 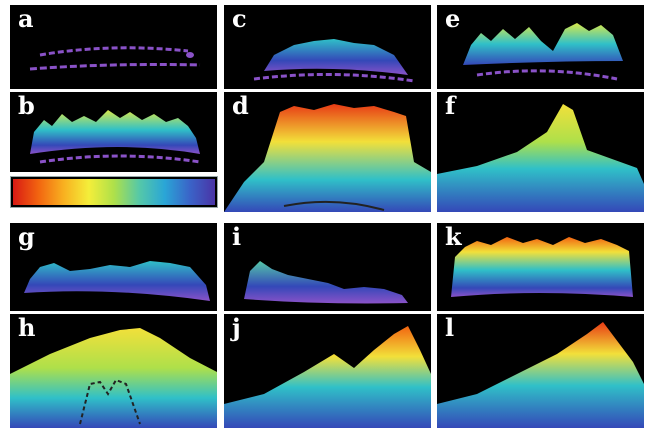 What do you see at coordinates (239, 19) in the screenshot?
I see `panel-label: c` at bounding box center [239, 19].